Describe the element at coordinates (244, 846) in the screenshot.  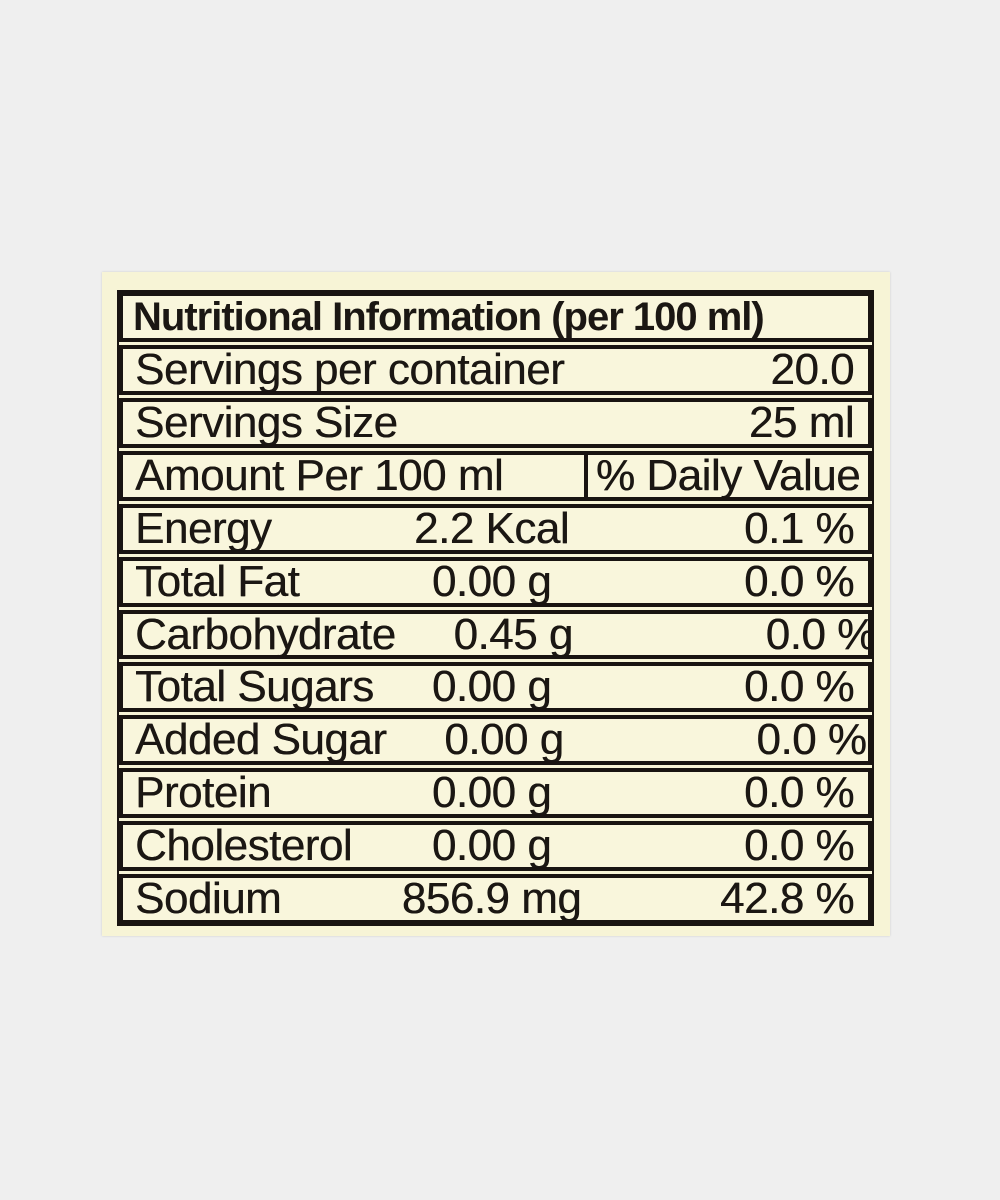
I see `nutrient-name: Cholesterol` at that location.